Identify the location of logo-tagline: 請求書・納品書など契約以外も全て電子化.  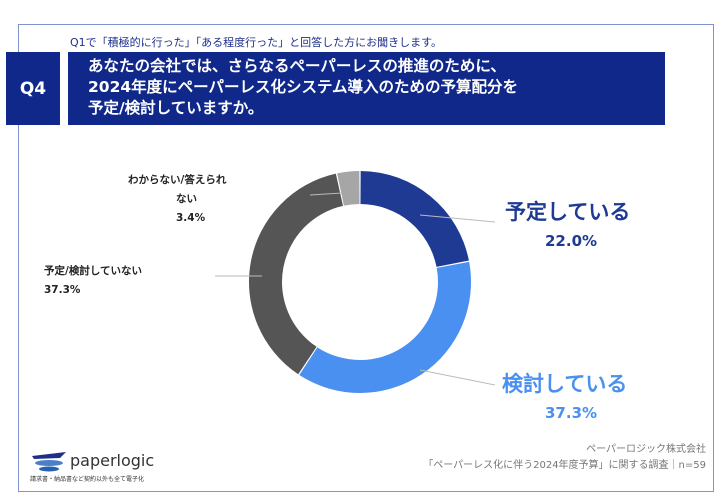
(87, 479).